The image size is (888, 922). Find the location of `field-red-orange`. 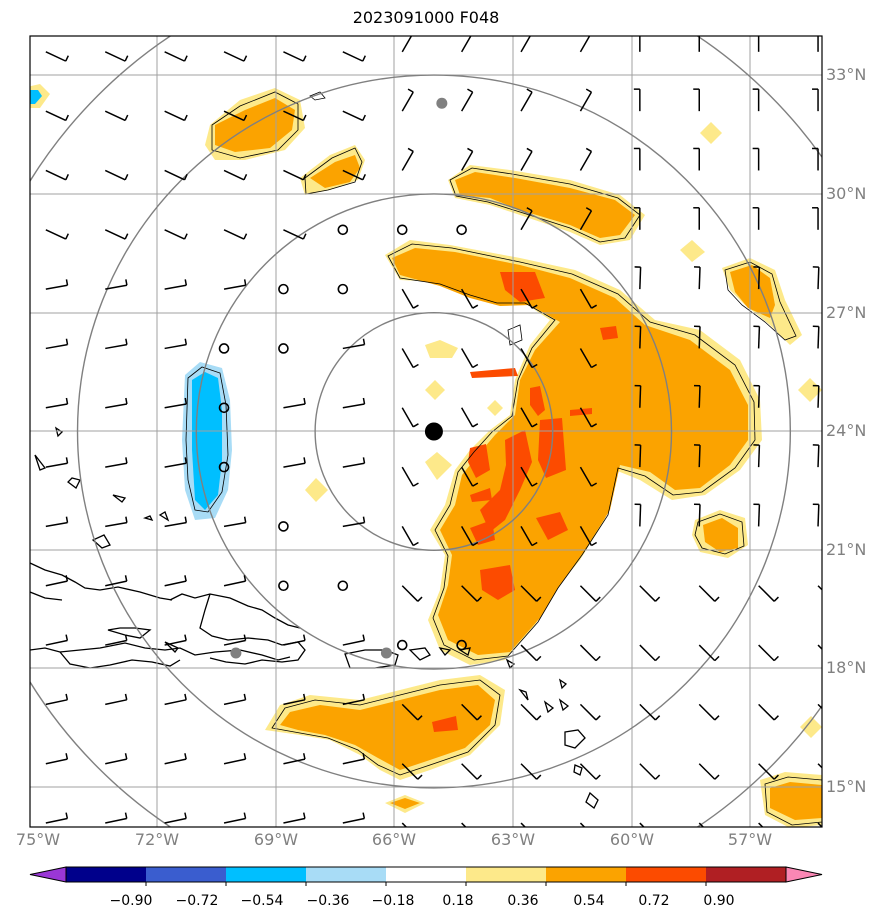

field-red-orange is located at coordinates (525, 502).